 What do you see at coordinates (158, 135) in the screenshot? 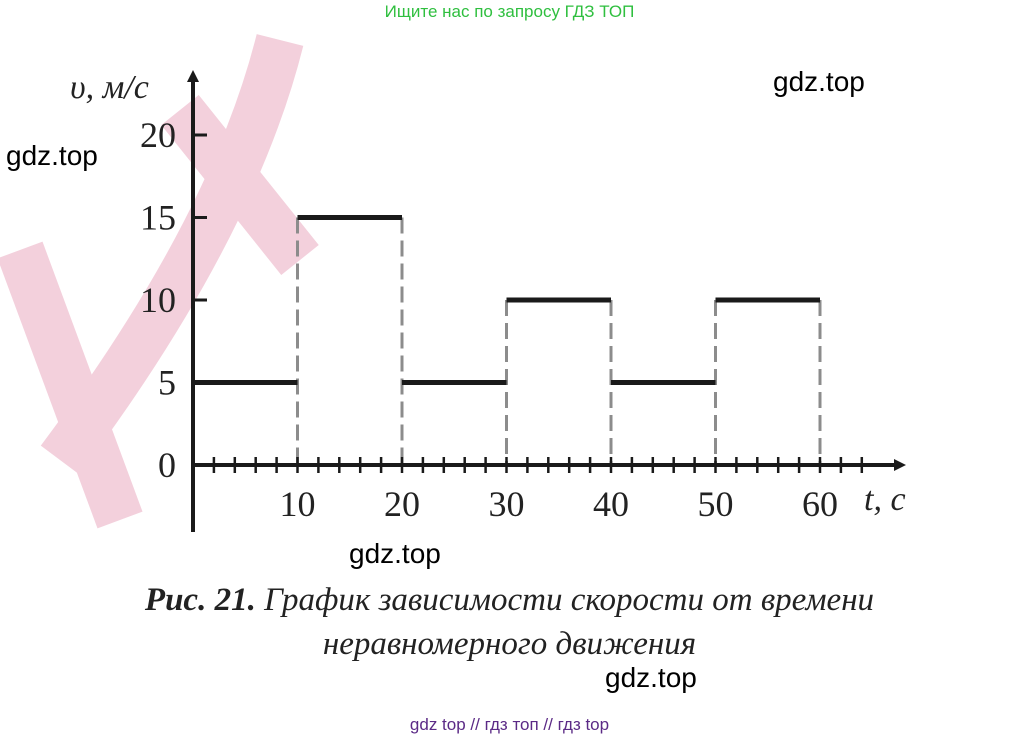
I see `y-tick-label-20: 20` at bounding box center [158, 135].